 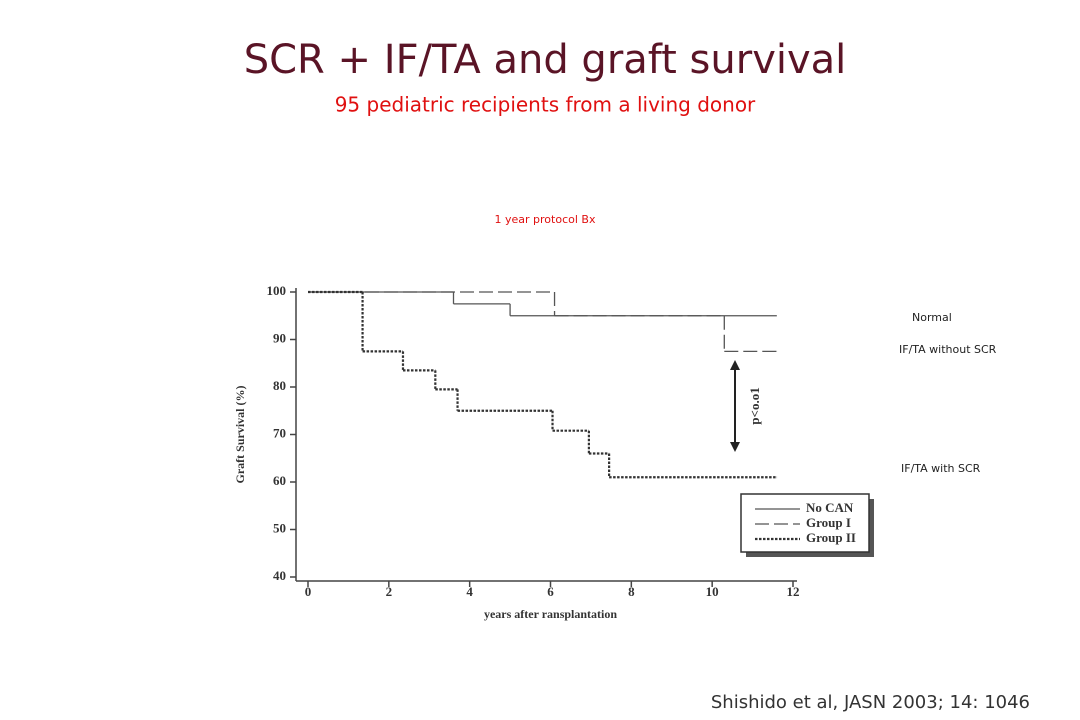 What do you see at coordinates (279, 385) in the screenshot?
I see `y-tick-label: 80` at bounding box center [279, 385].